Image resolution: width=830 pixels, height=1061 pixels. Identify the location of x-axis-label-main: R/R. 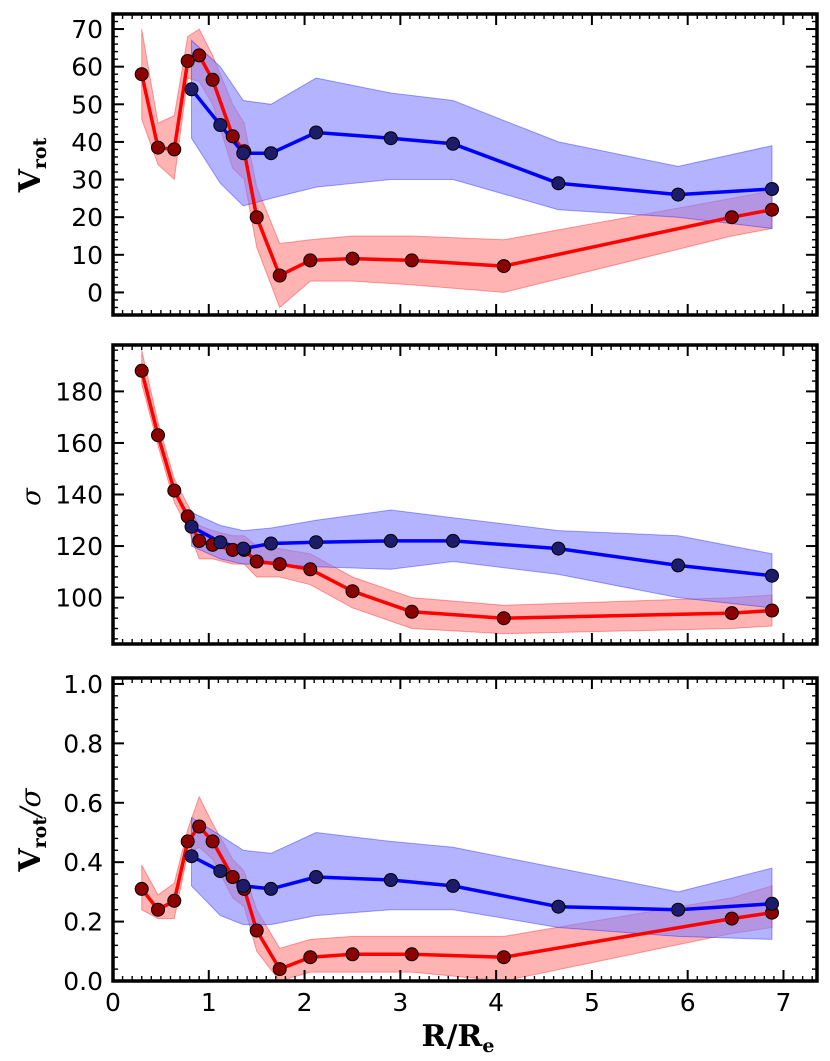
(453, 1036).